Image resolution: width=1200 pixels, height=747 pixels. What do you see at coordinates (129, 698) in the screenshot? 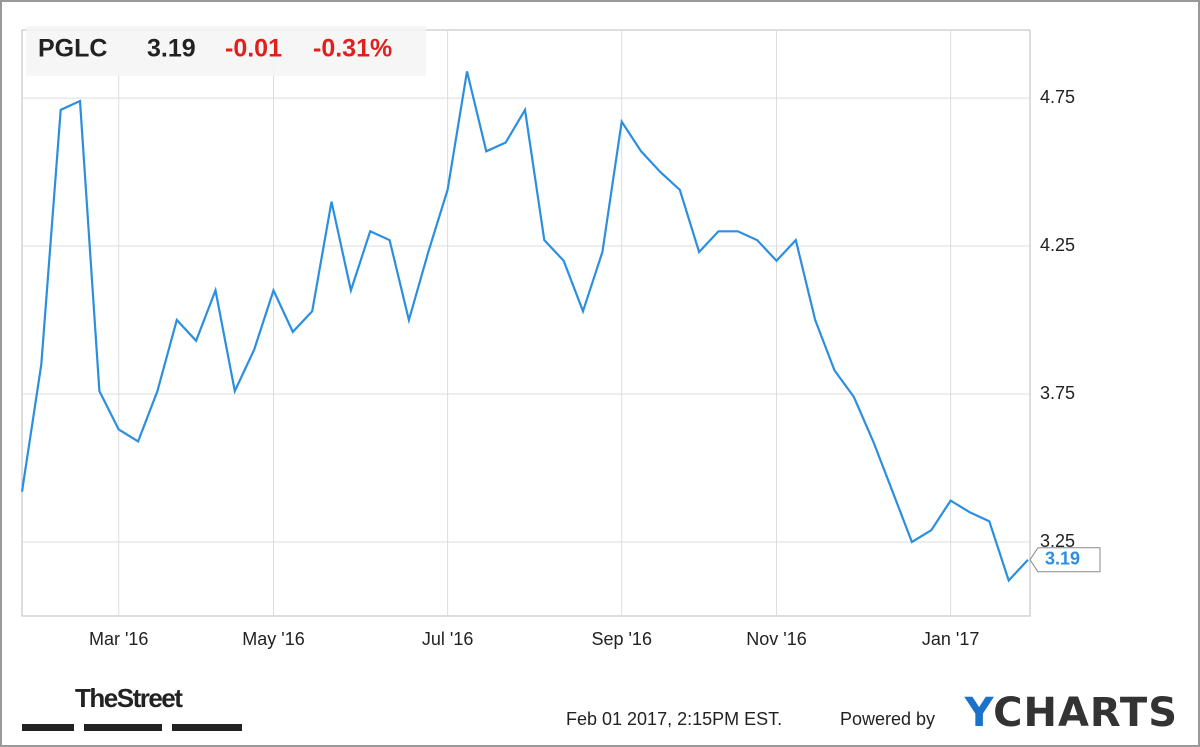
I see `source-logo: TheStreet` at bounding box center [129, 698].